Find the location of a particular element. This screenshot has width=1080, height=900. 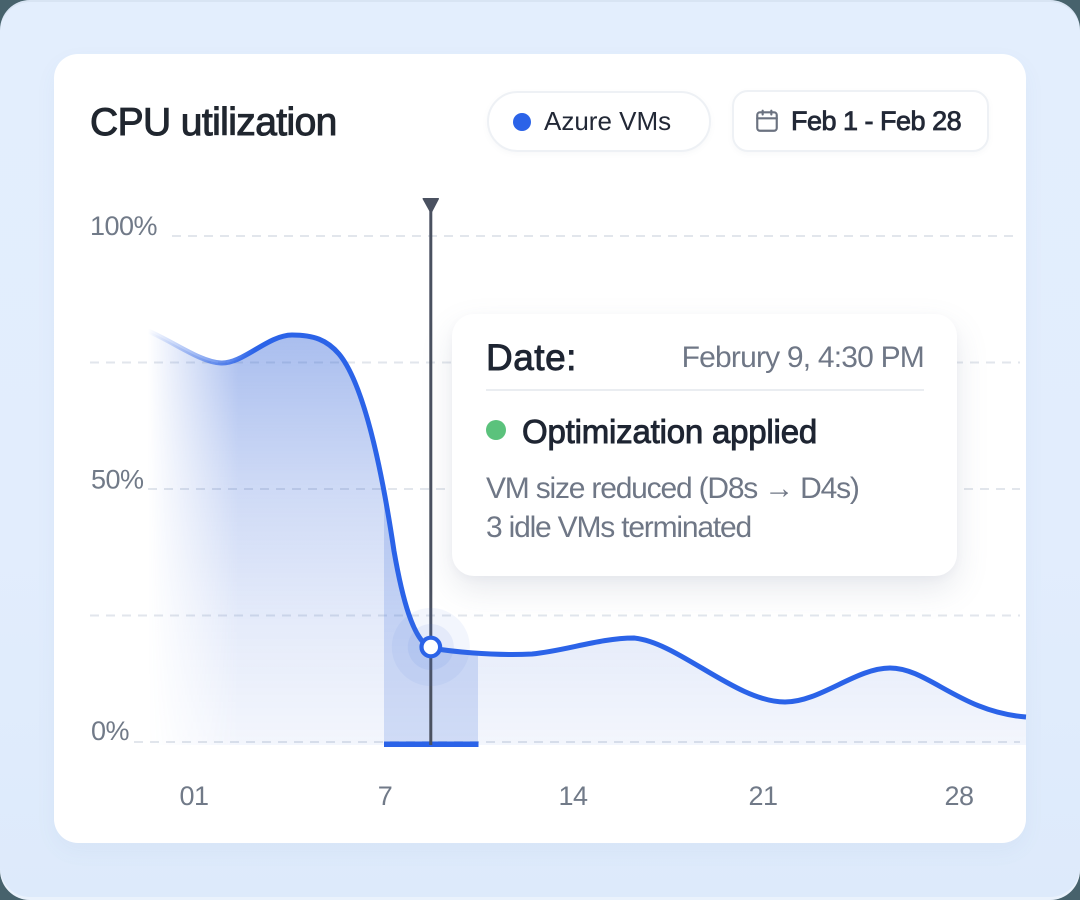

svg-text: 21 is located at coordinates (762, 796).